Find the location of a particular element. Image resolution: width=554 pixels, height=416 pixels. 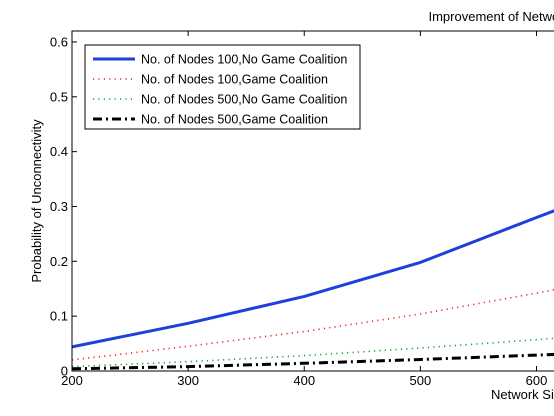

y-axis-label: Probability of Unconnectivity is located at coordinates (36, 201).